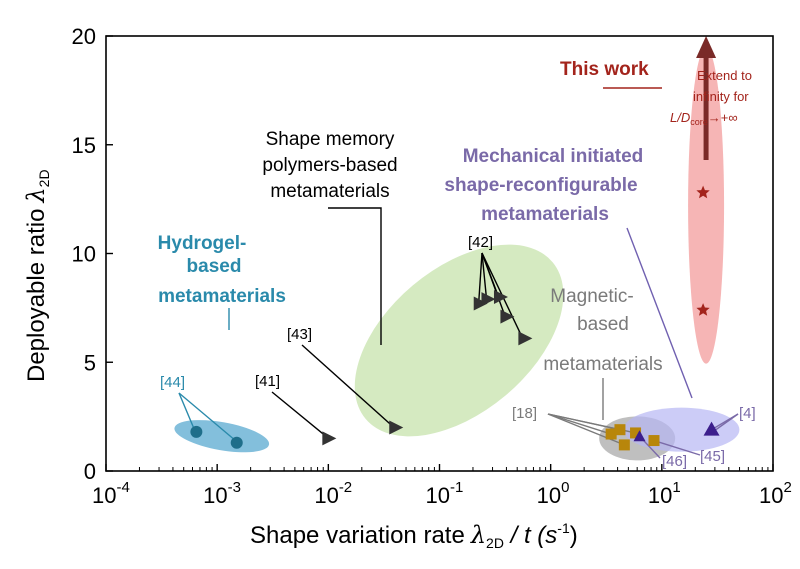 The image size is (800, 569). What do you see at coordinates (37, 275) in the screenshot?
I see `y-axis-title: Deployable ratioλ2D` at bounding box center [37, 275].